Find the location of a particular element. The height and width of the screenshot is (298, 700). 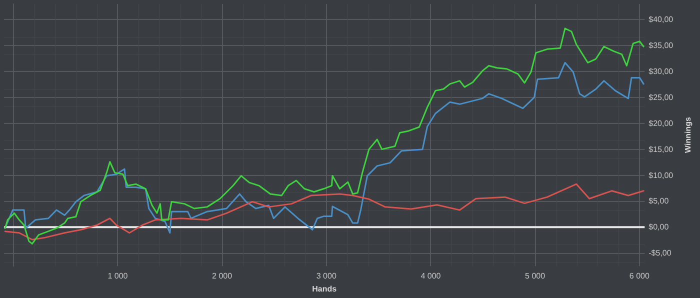

y-tick-label: $35,00 is located at coordinates (661, 45).